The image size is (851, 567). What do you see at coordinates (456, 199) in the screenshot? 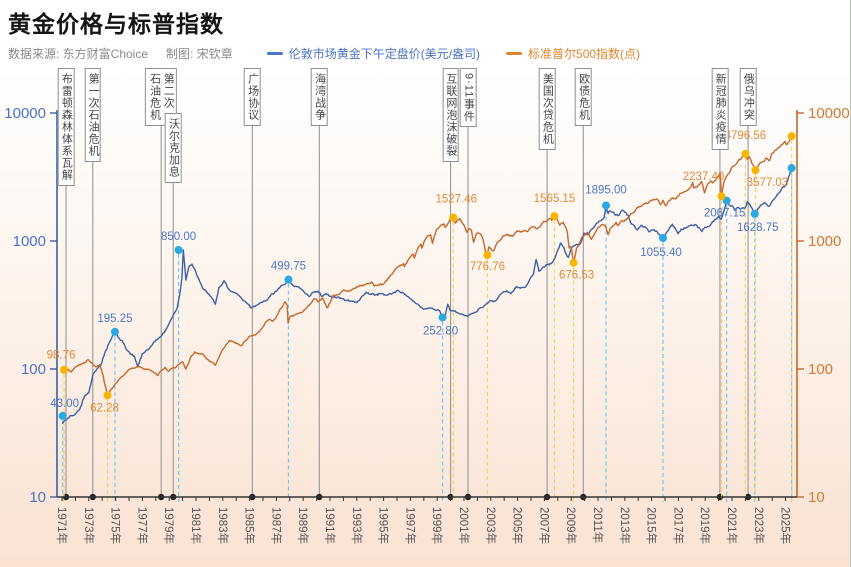
I see `sp500-data-point-label: 1527.46` at bounding box center [456, 199].